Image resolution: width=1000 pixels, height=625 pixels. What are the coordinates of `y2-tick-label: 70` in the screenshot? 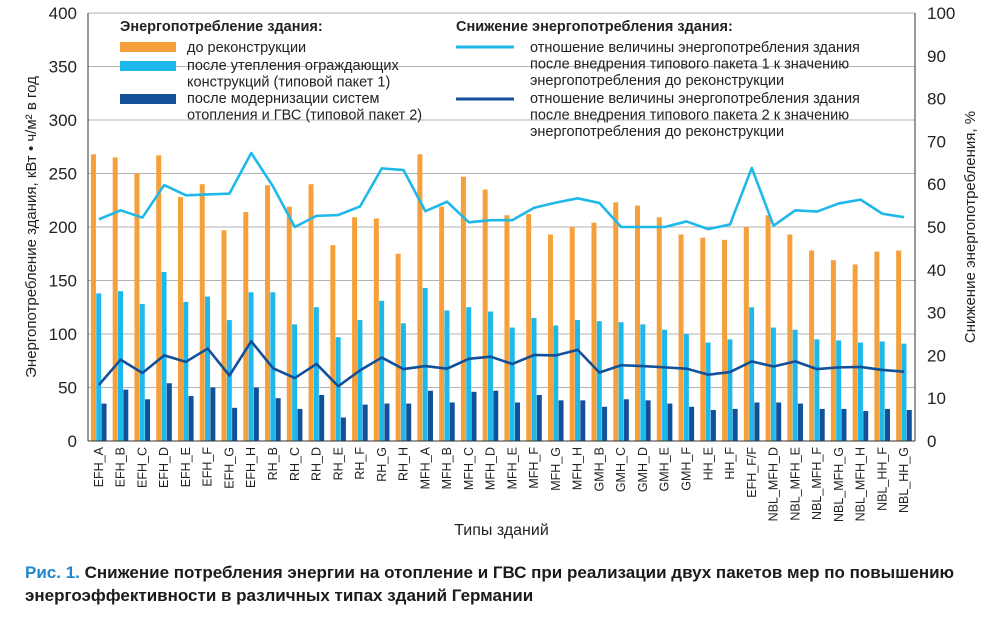 It's located at (936, 141).